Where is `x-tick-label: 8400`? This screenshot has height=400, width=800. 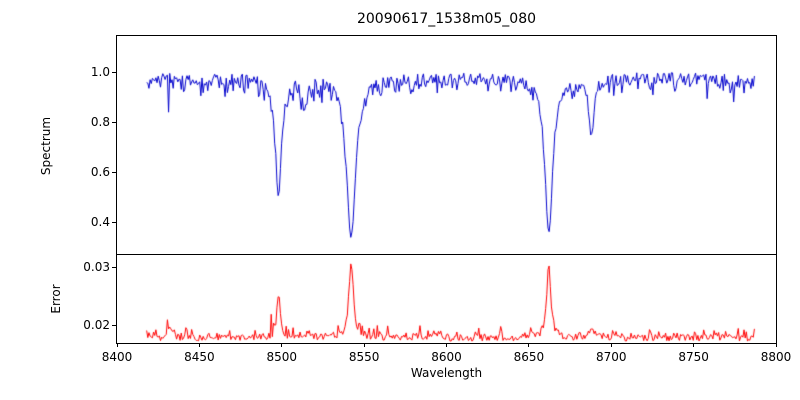
x-tick-label: 8400 is located at coordinates (117, 357).